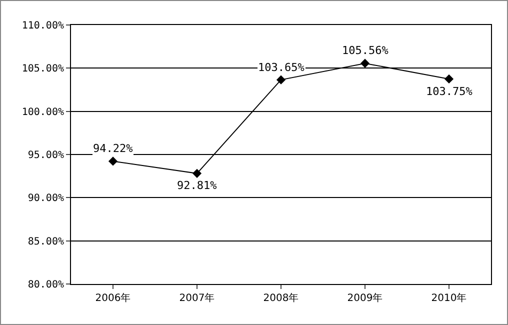  Describe the element at coordinates (46, 155) in the screenshot. I see `y-tick-label: 95.00%` at that location.